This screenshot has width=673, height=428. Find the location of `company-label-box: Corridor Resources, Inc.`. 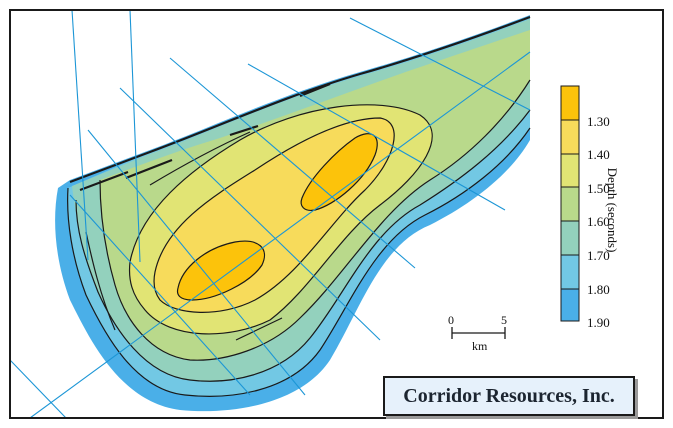

company-label-box: Corridor Resources, Inc. is located at coordinates (509, 396).